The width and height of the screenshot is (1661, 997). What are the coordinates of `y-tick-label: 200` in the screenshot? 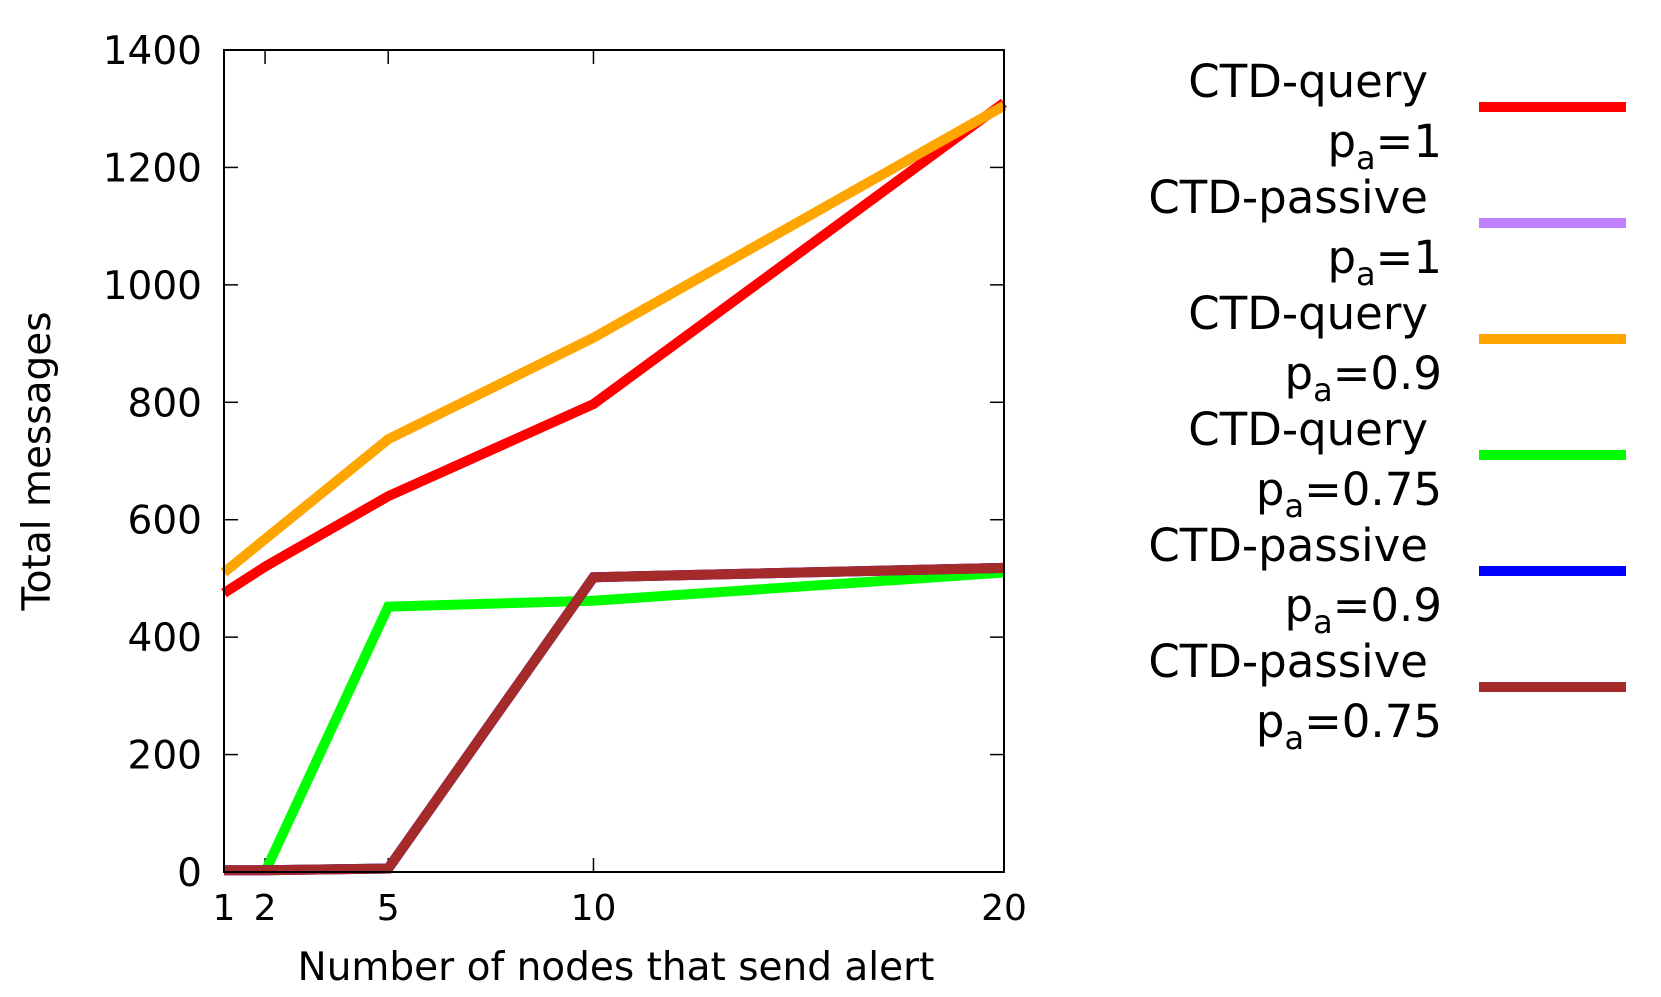 It's located at (165, 756).